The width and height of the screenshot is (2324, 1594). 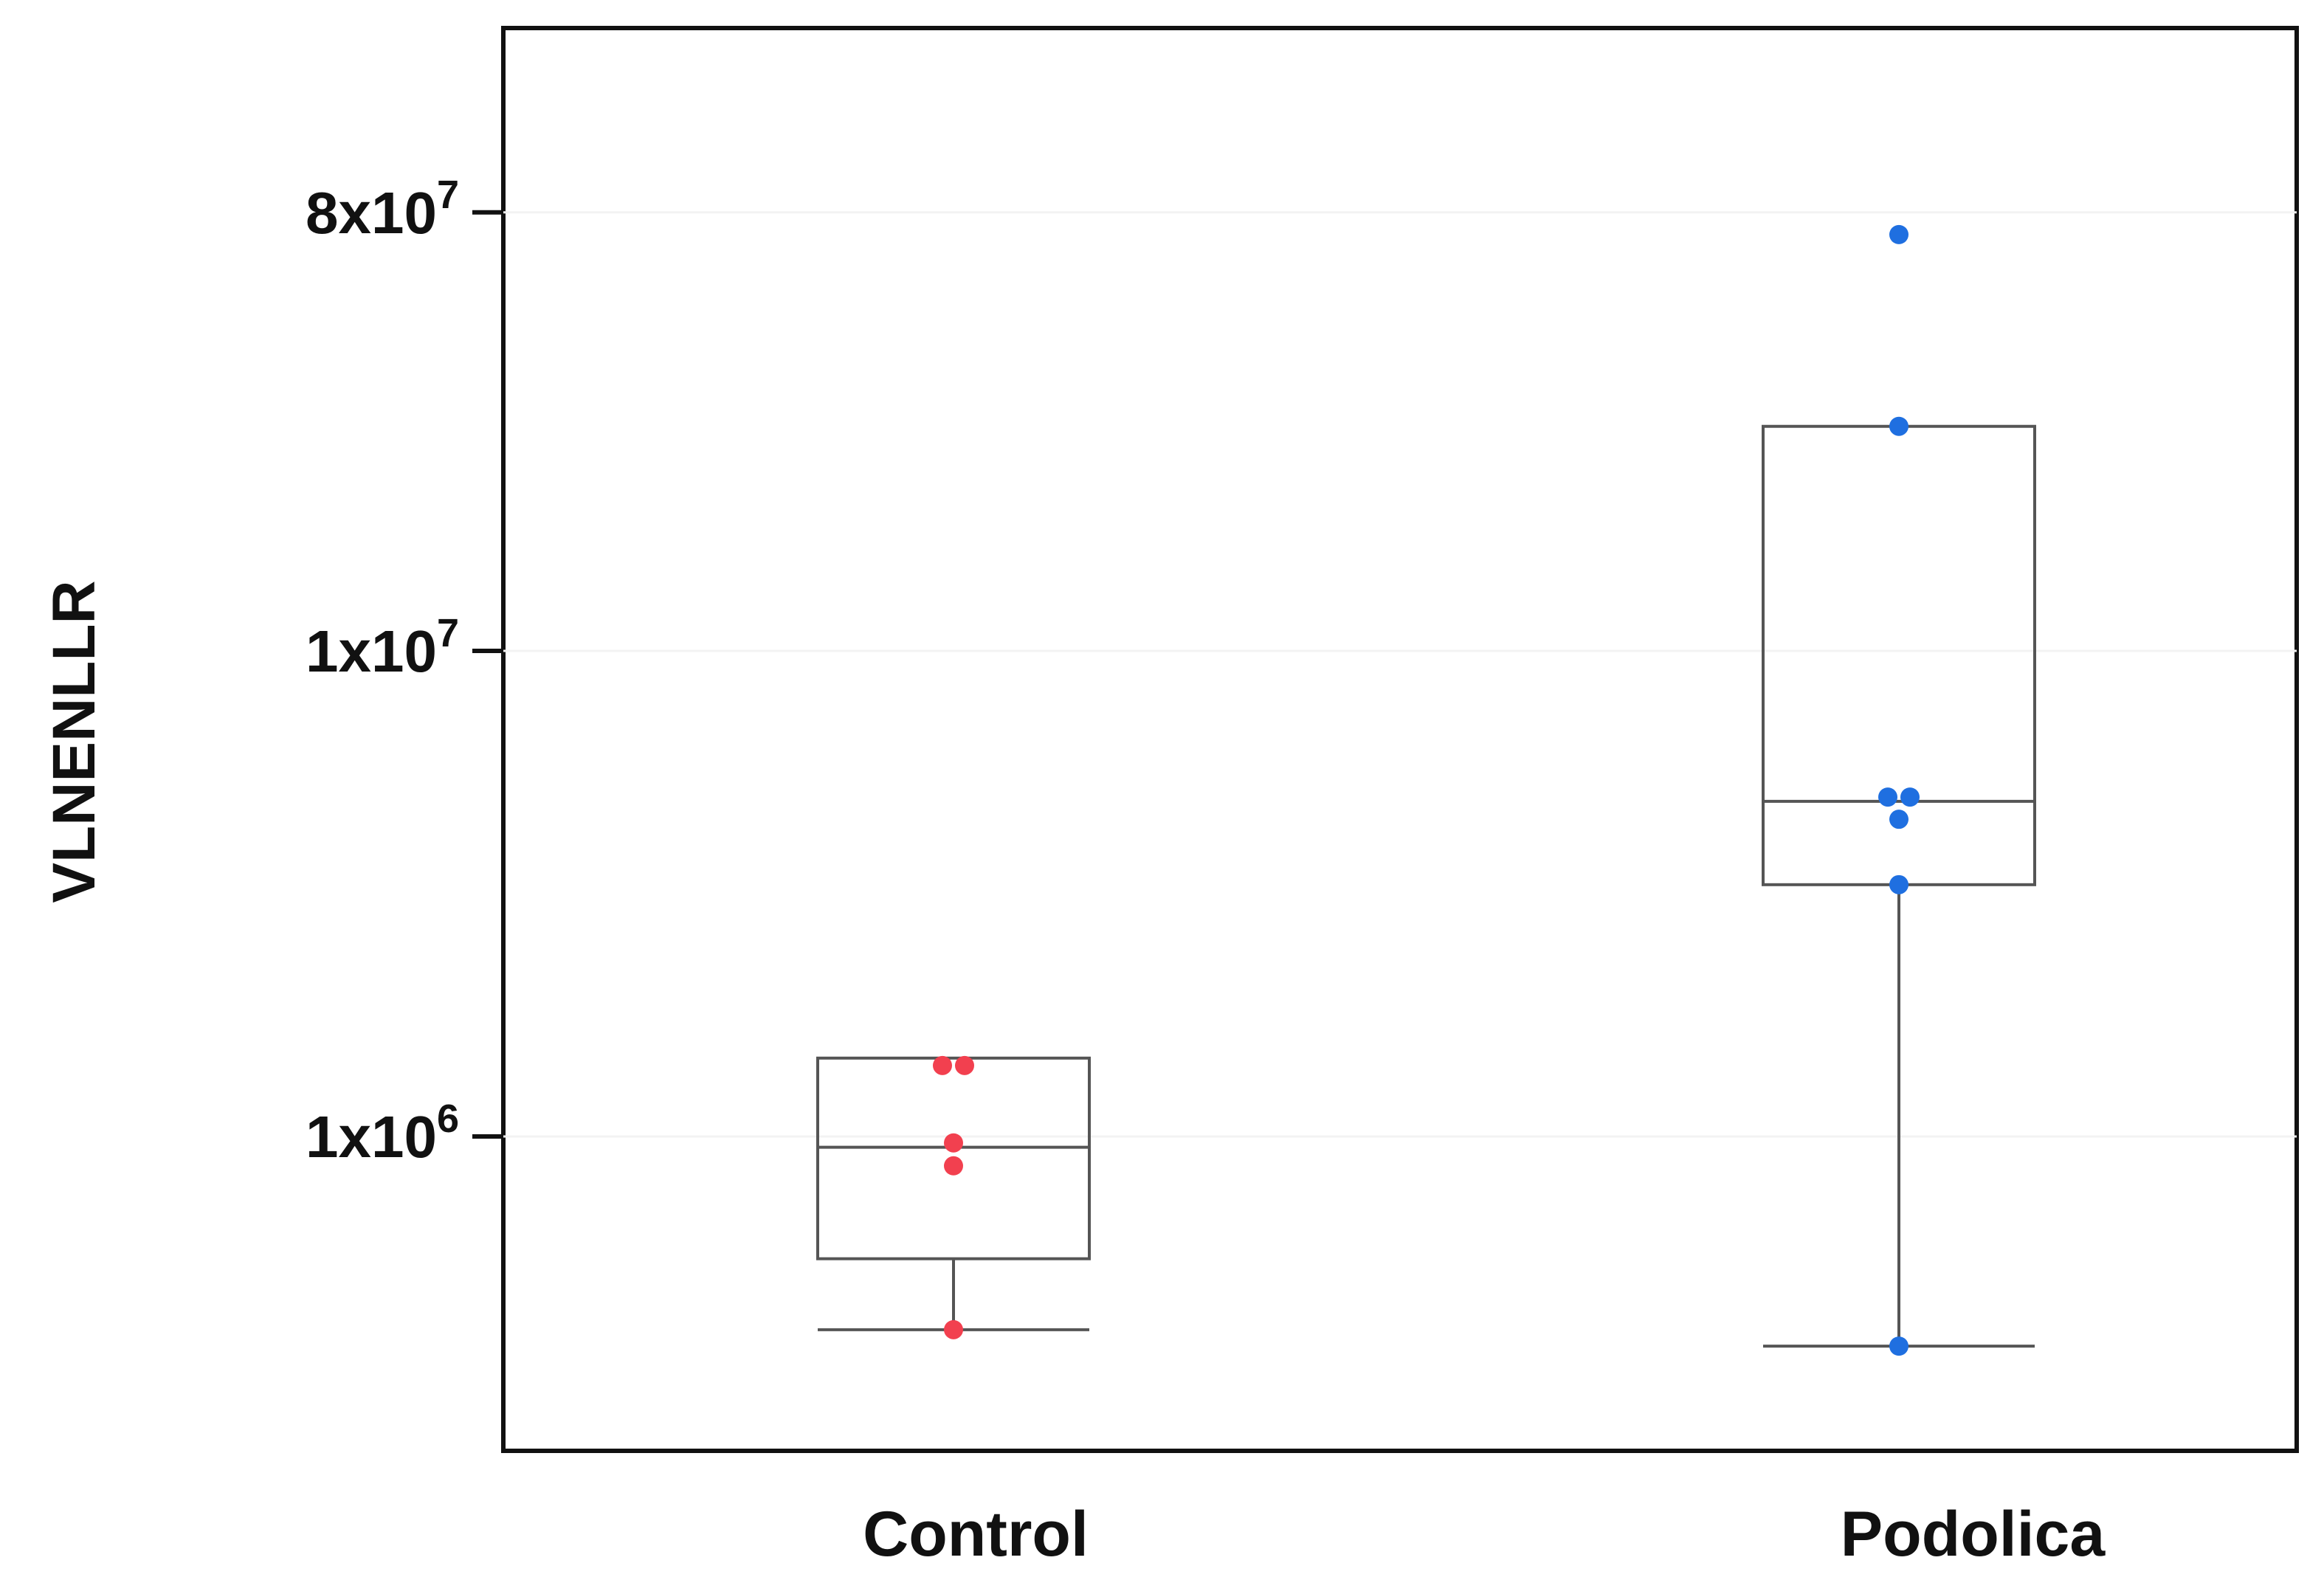 I want to click on y-tick-label: 8x10⁷, so click(x=382, y=209).